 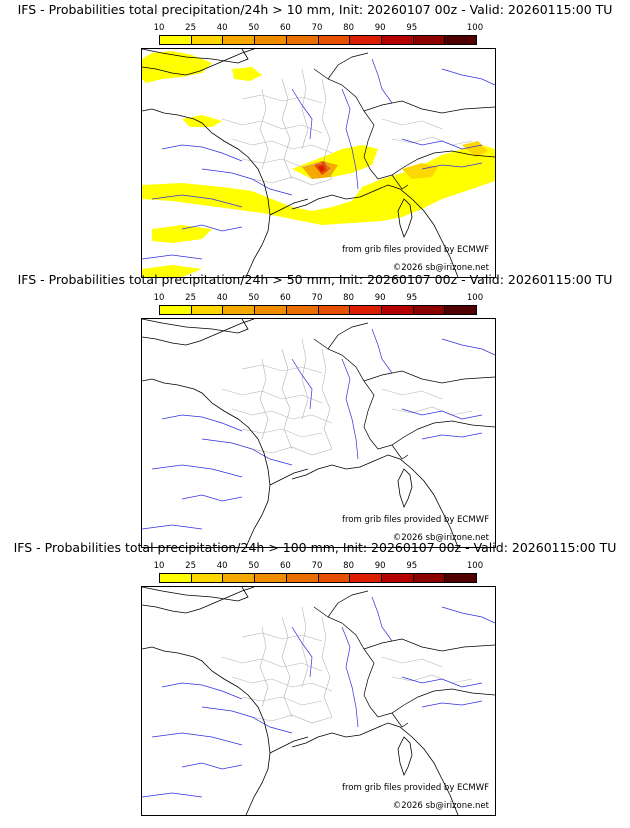 I want to click on colorbar, so click(x=318, y=40).